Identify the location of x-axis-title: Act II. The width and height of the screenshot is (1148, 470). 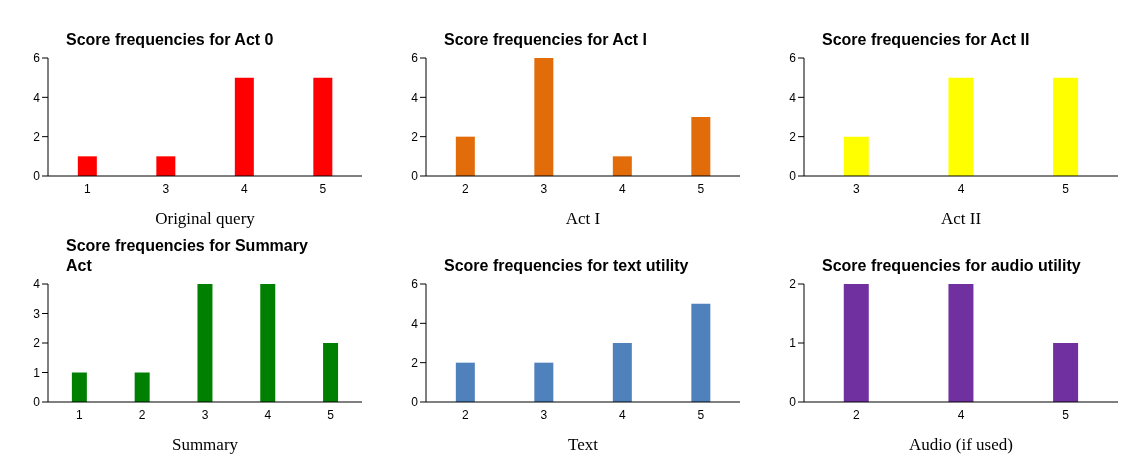
(961, 218).